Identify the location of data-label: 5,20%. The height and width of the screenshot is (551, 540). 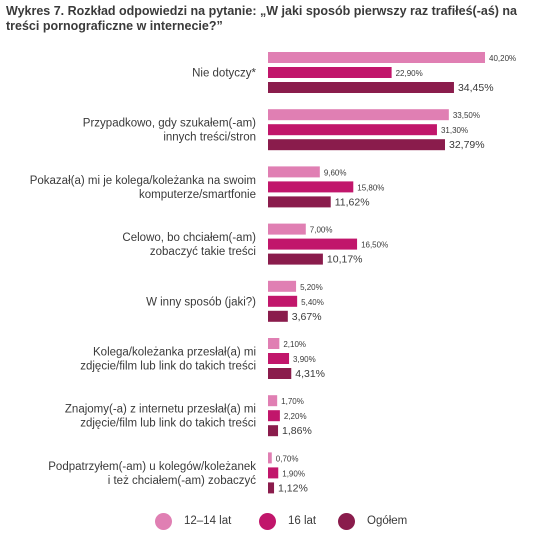
(311, 287).